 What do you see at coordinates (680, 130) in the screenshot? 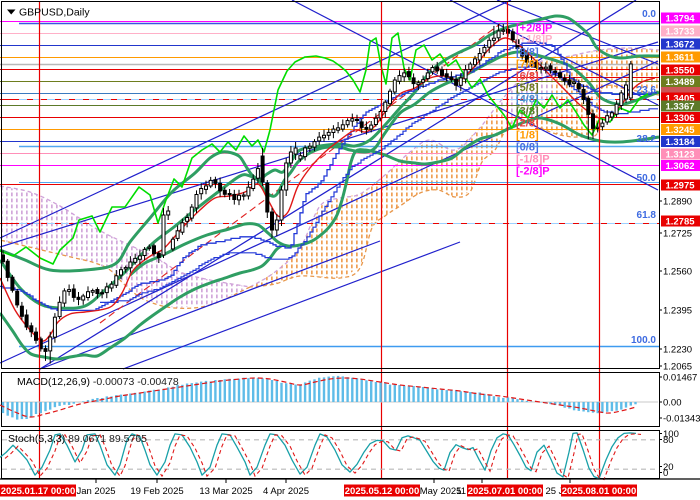
I see `svg-text: 1.3245` at bounding box center [680, 130].